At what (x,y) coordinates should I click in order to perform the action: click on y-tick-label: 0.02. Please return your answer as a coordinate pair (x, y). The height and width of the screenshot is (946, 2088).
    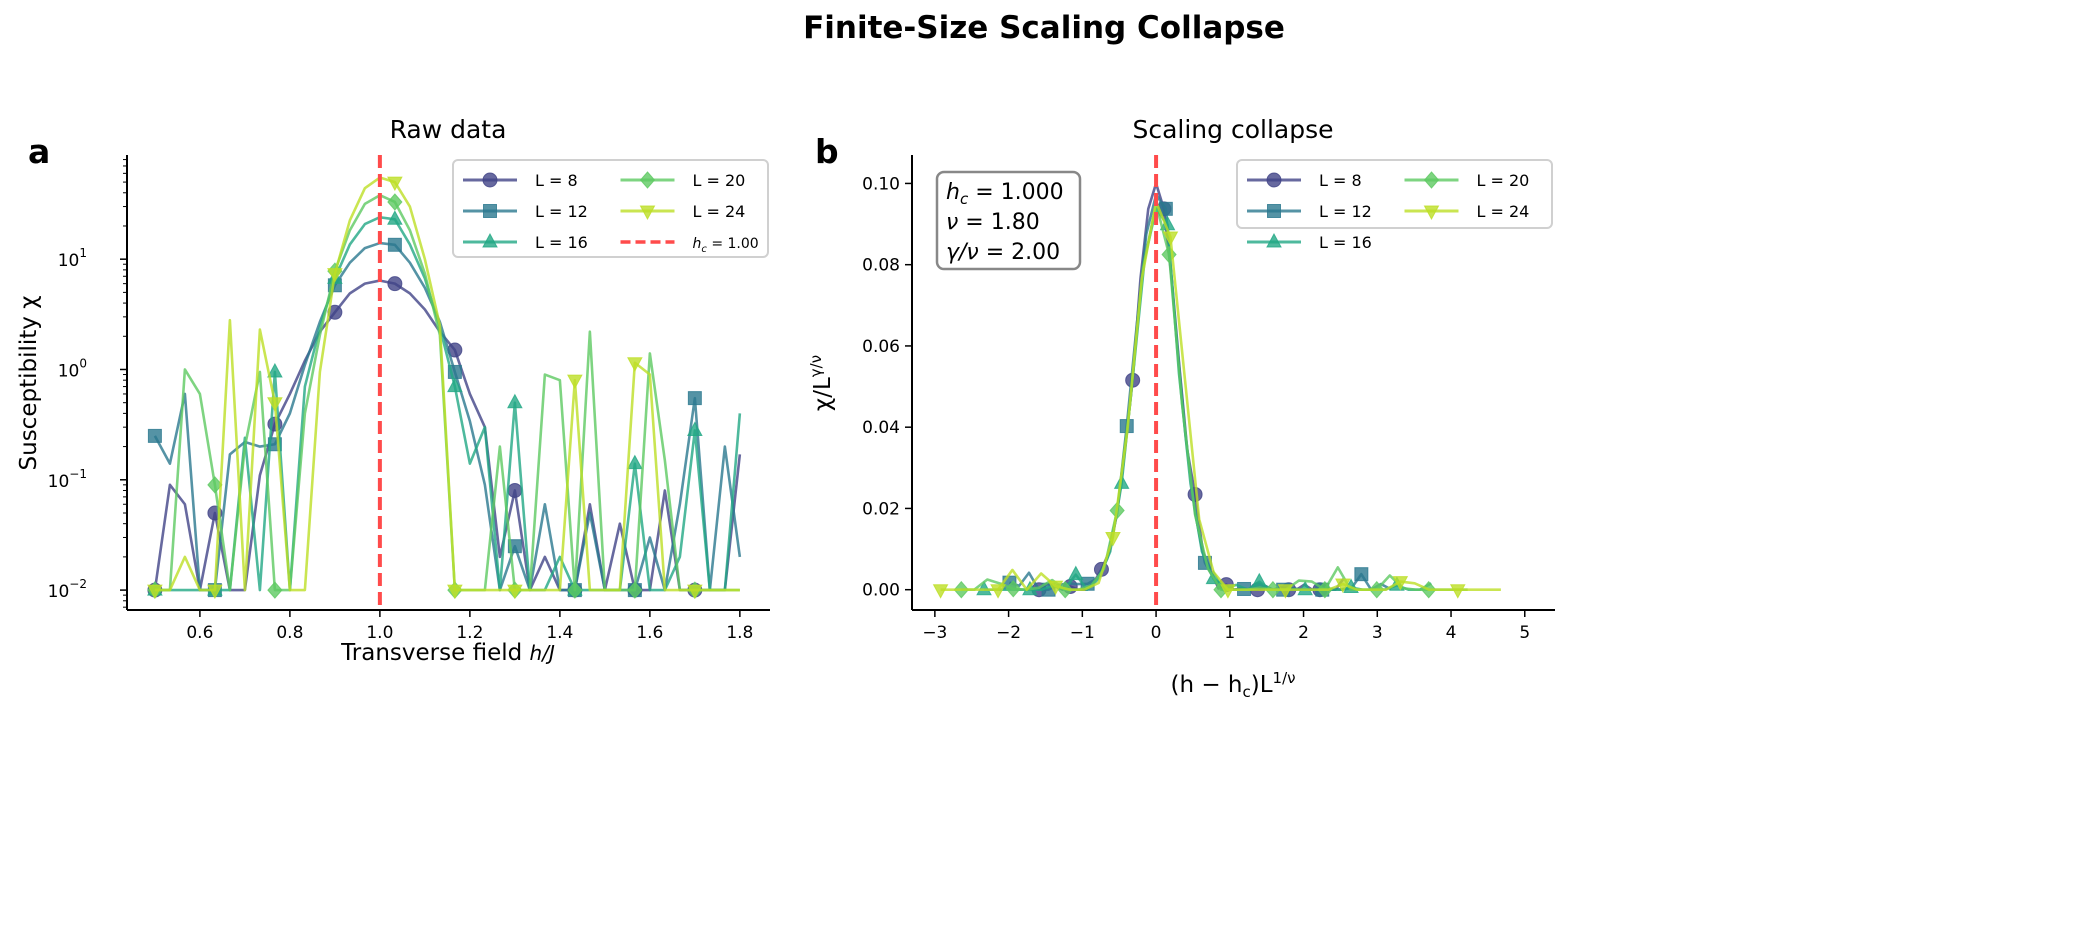
    Looking at the image, I should click on (881, 509).